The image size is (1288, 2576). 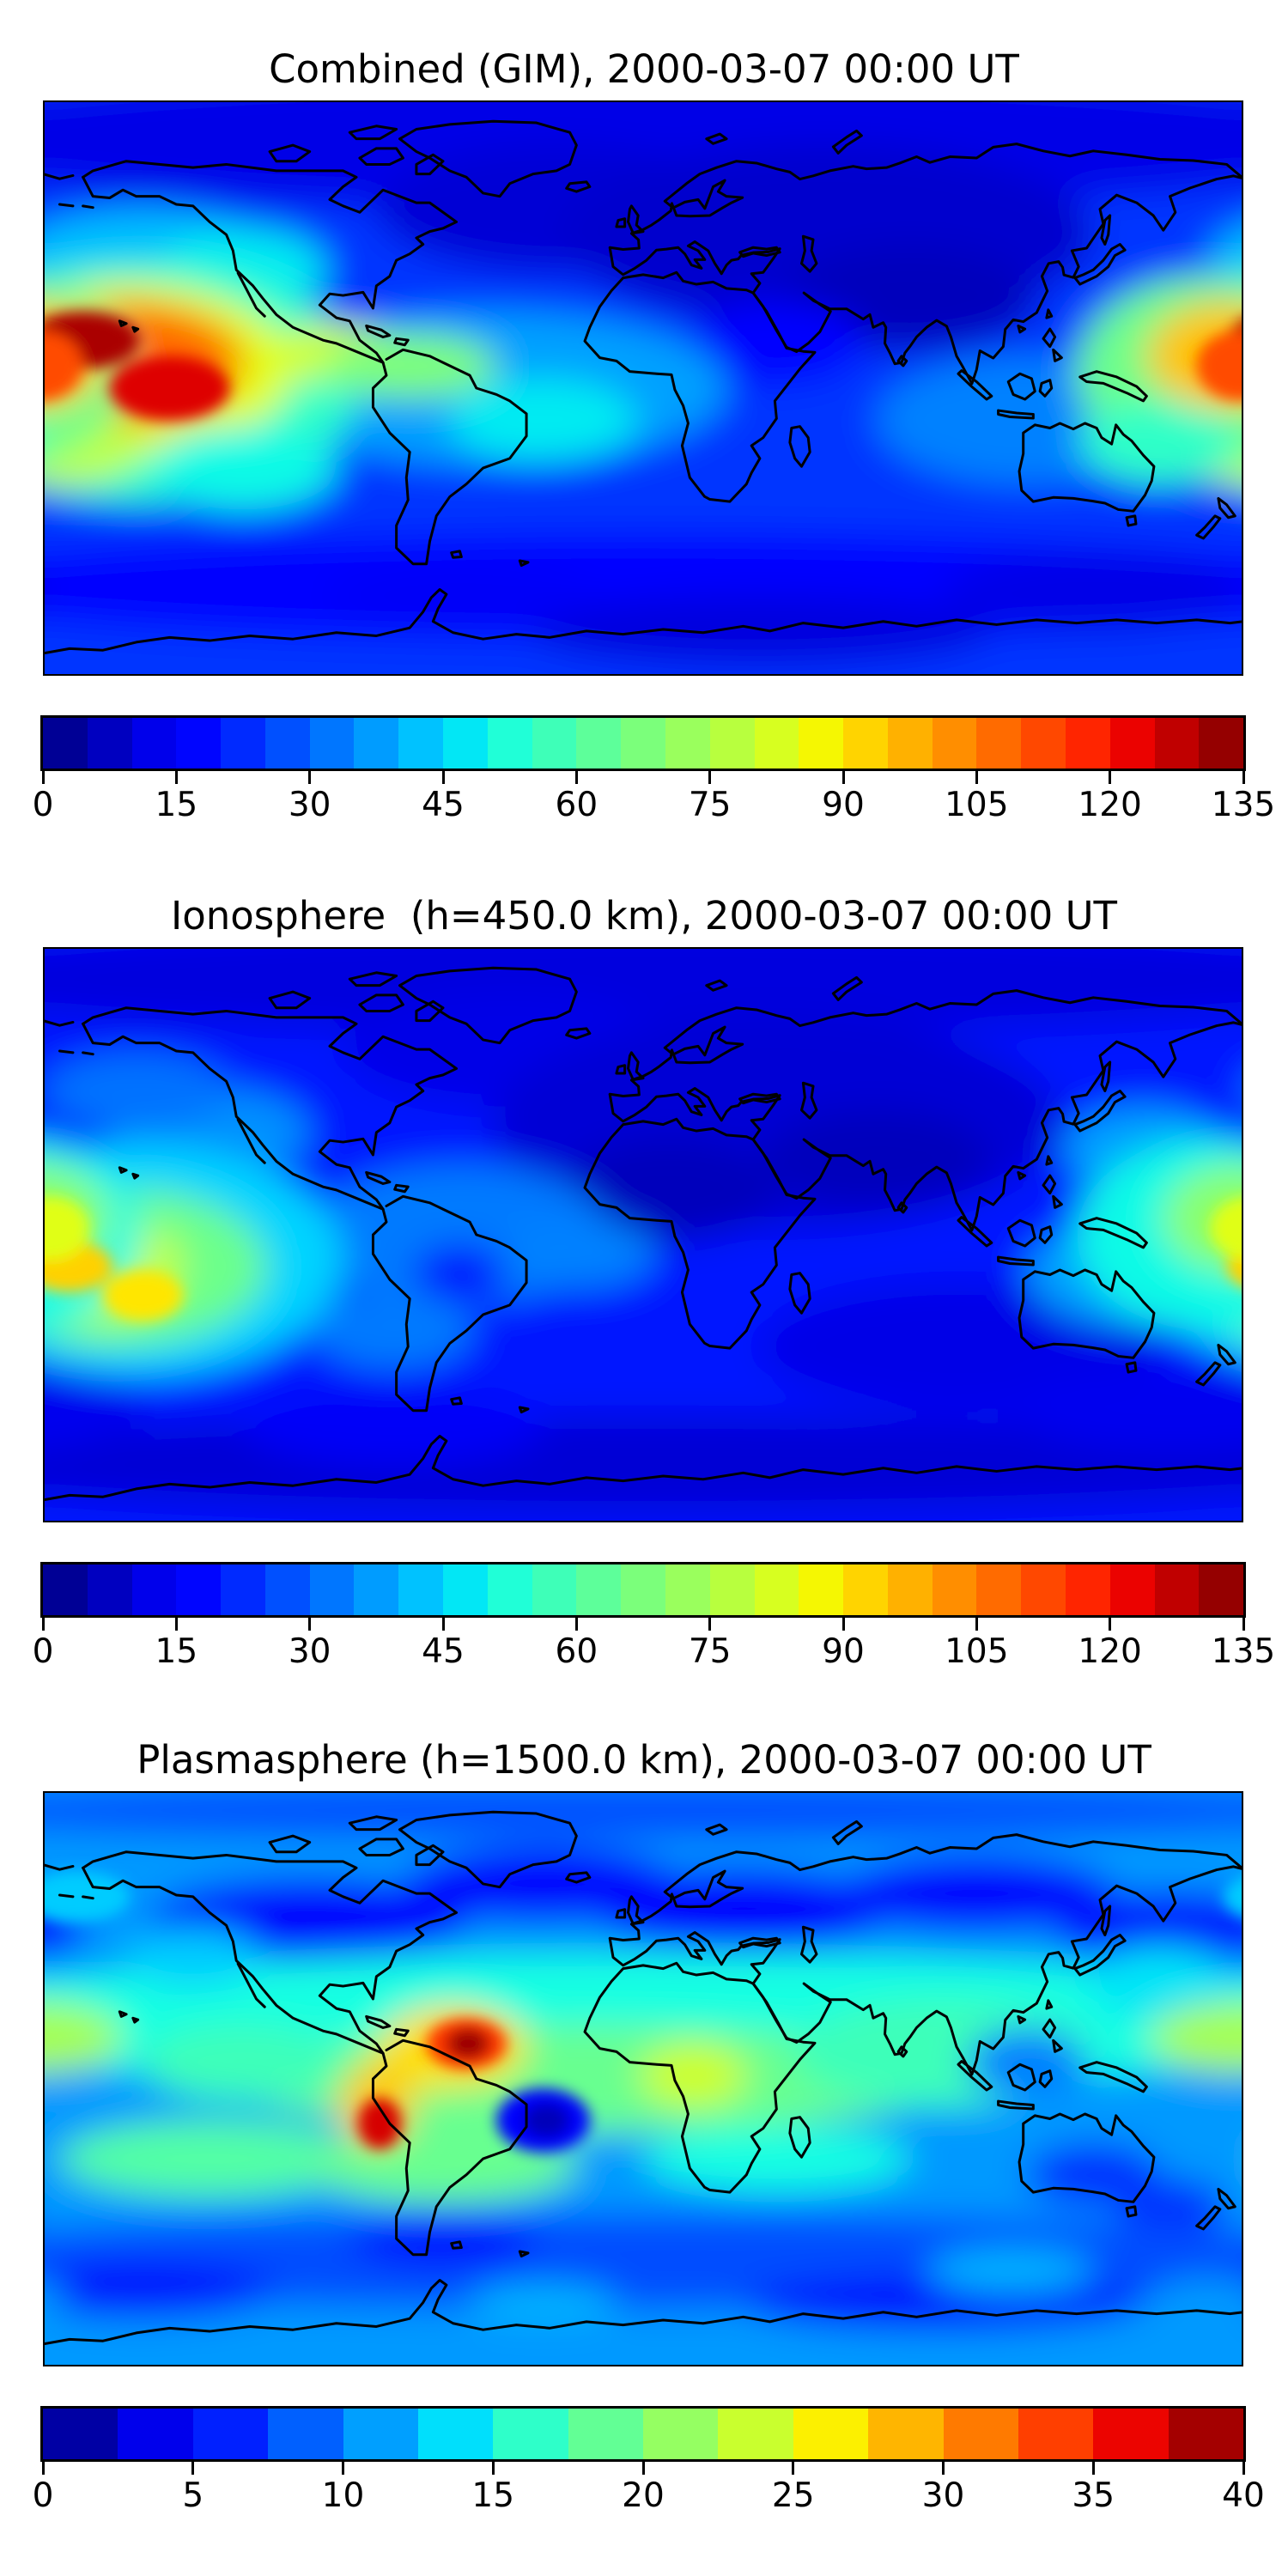 What do you see at coordinates (1093, 2495) in the screenshot?
I see `colorbar-tick-label: 35` at bounding box center [1093, 2495].